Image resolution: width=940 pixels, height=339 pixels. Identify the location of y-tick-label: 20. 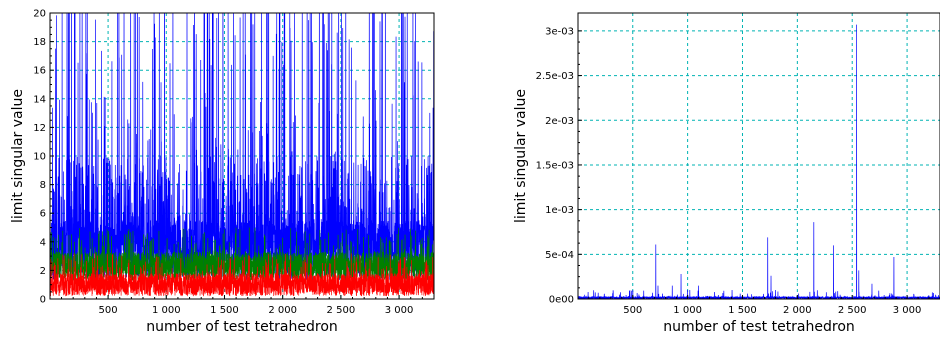
(39, 14).